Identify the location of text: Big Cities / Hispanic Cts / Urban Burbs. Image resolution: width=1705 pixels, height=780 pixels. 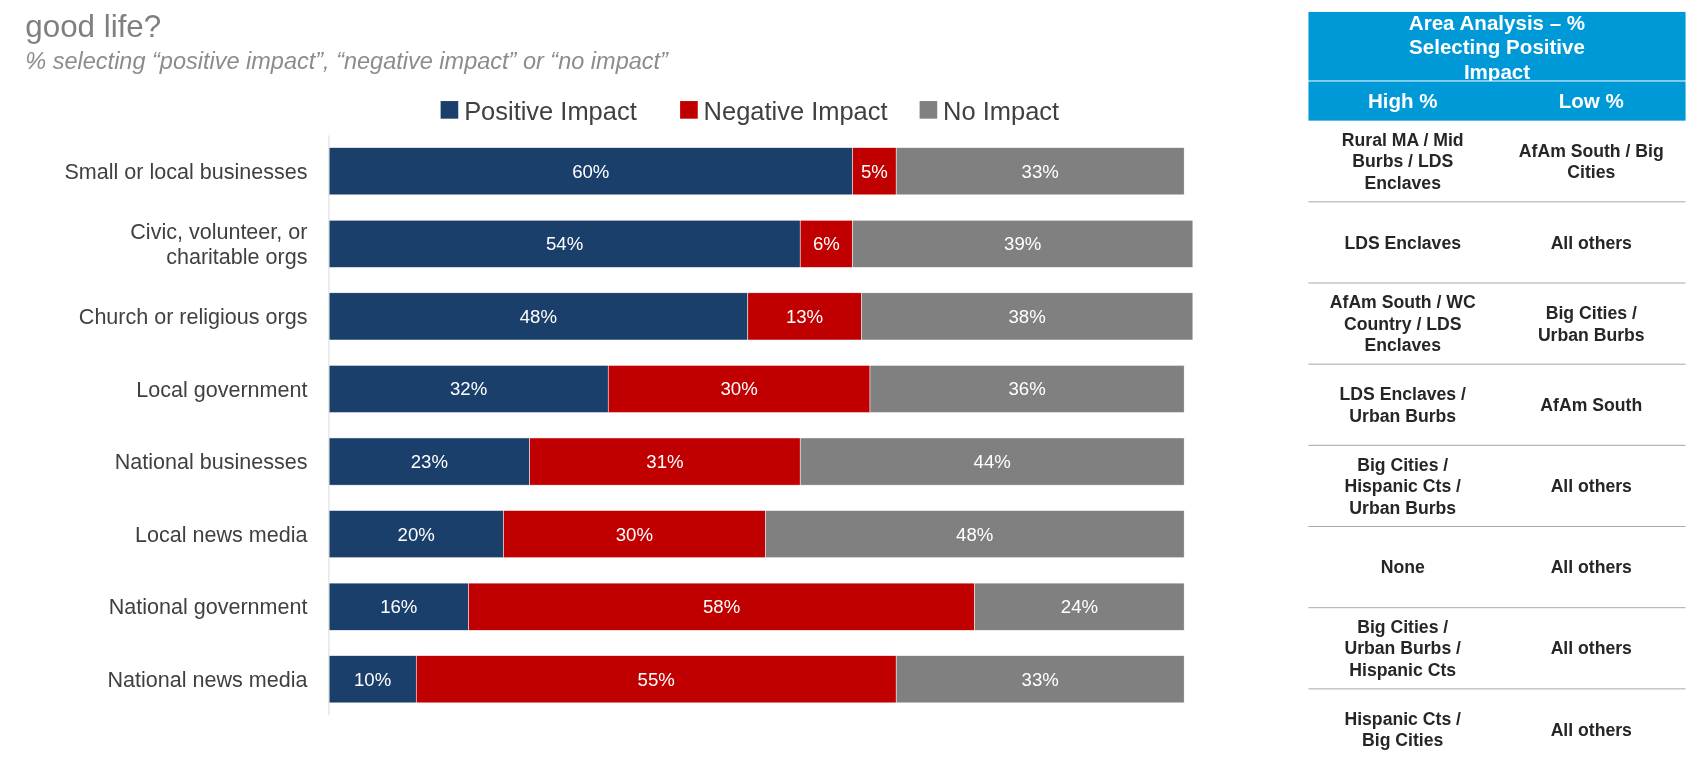
(1403, 486).